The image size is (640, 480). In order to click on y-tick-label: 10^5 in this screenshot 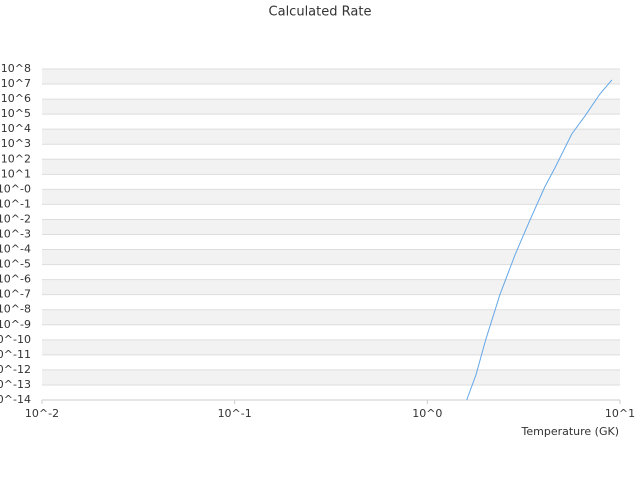, I will do `click(16, 113)`.